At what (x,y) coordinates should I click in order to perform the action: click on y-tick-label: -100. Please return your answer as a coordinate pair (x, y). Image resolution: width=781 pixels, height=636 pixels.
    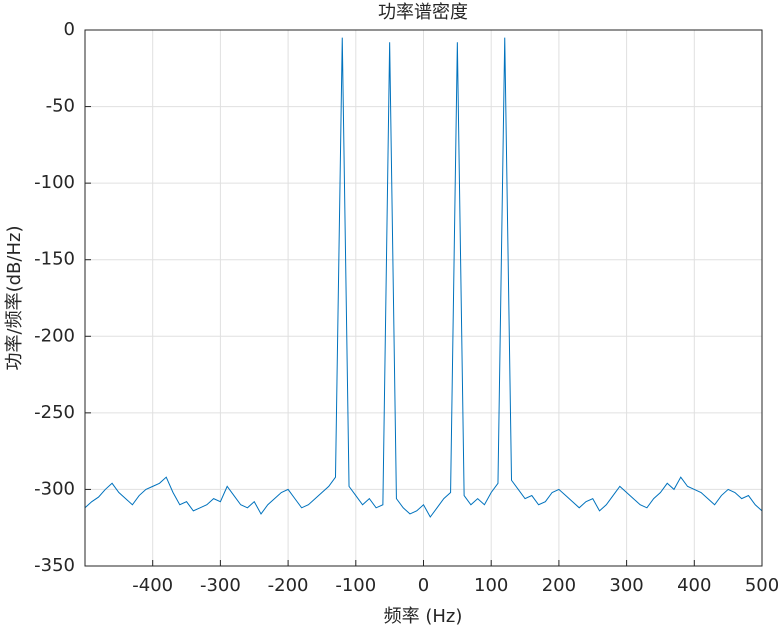
    Looking at the image, I should click on (54, 182).